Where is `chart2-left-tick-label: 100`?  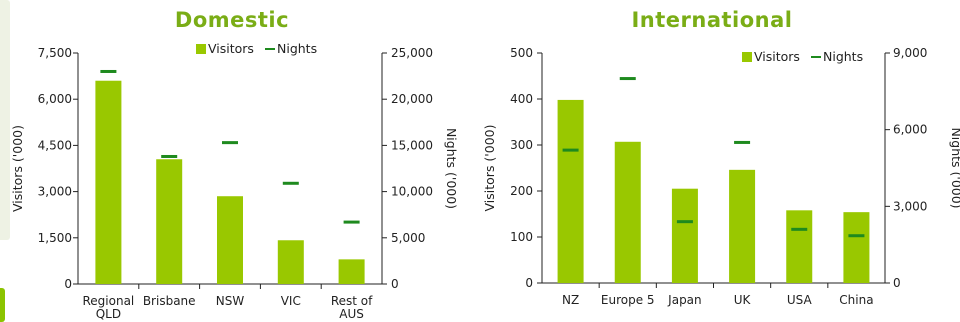 chart2-left-tick-label: 100 is located at coordinates (521, 237).